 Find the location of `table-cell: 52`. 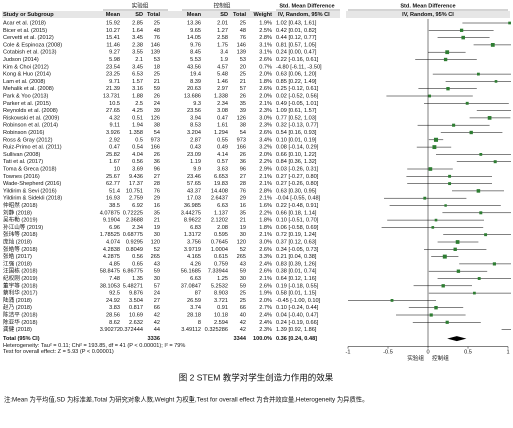

table-cell: 52 is located at coordinates (243, 250).